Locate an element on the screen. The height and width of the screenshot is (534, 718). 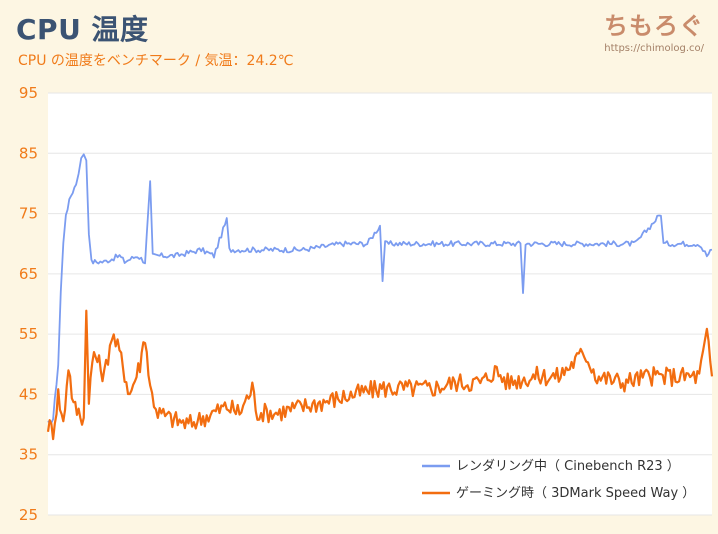
y-tick-label: 55 is located at coordinates (28, 334).